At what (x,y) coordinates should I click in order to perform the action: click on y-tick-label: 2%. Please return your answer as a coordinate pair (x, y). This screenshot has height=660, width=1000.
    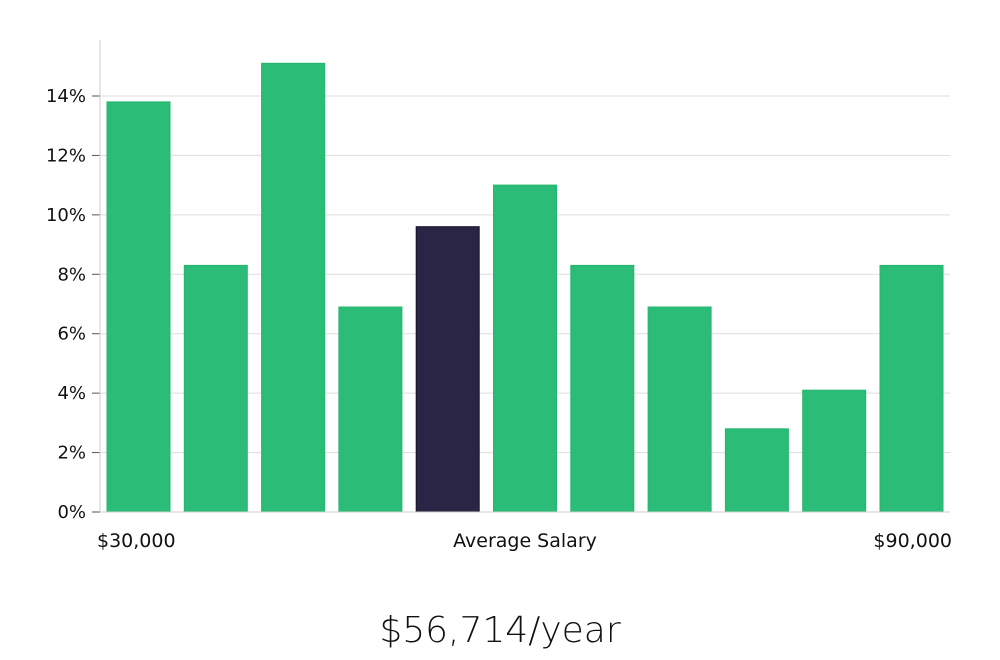
    Looking at the image, I should click on (71, 453).